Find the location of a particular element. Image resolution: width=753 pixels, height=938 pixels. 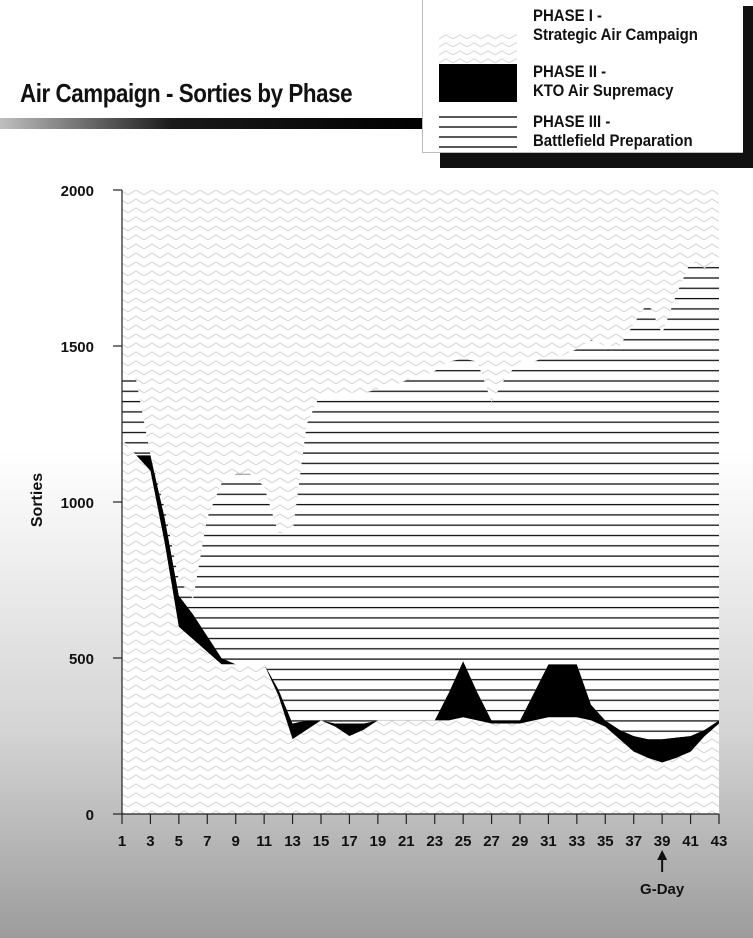

y-tick-label-2000: 2000 is located at coordinates (77, 191).